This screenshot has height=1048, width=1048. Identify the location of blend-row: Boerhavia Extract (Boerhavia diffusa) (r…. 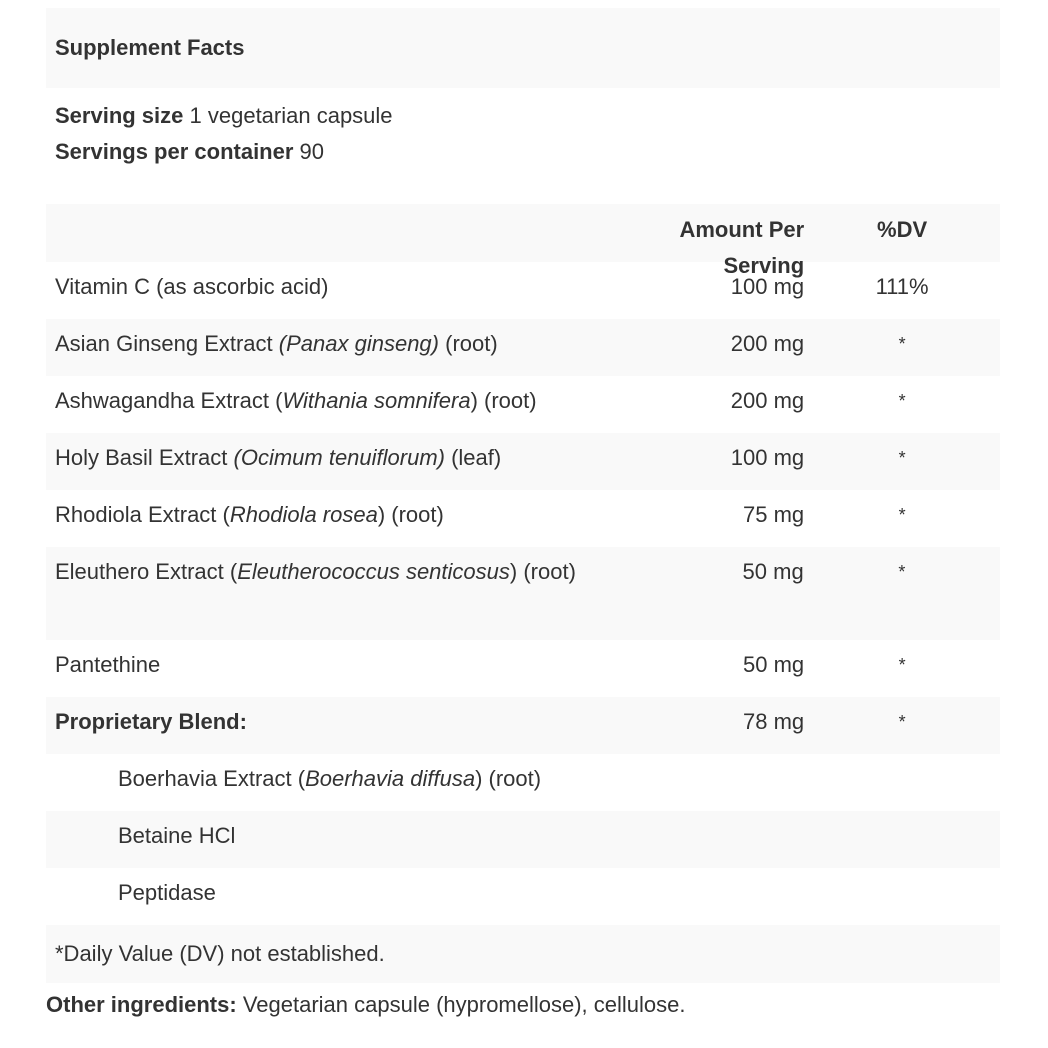
(523, 782).